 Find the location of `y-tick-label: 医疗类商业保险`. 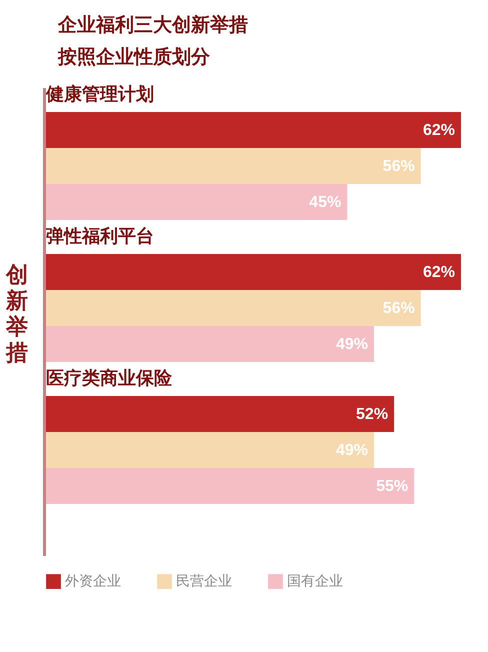

y-tick-label: 医疗类商业保险 is located at coordinates (109, 378).